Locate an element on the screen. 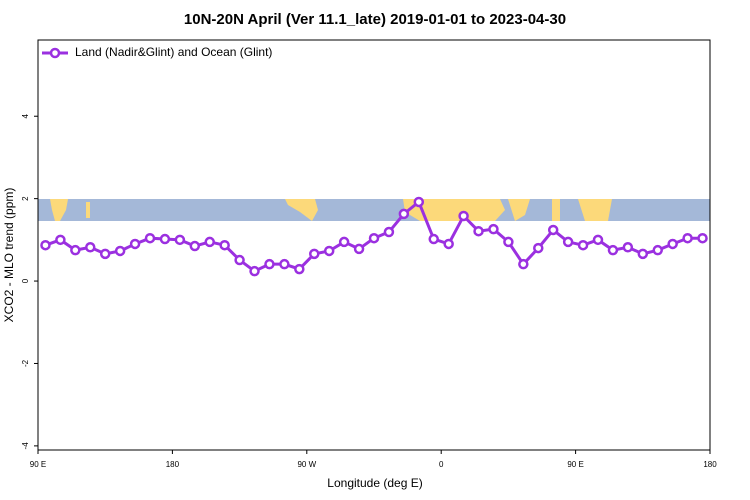 This screenshot has height=500, width=750. legend-label: Land (Nadir&Glint) and Ocean (Glint) is located at coordinates (173, 52).